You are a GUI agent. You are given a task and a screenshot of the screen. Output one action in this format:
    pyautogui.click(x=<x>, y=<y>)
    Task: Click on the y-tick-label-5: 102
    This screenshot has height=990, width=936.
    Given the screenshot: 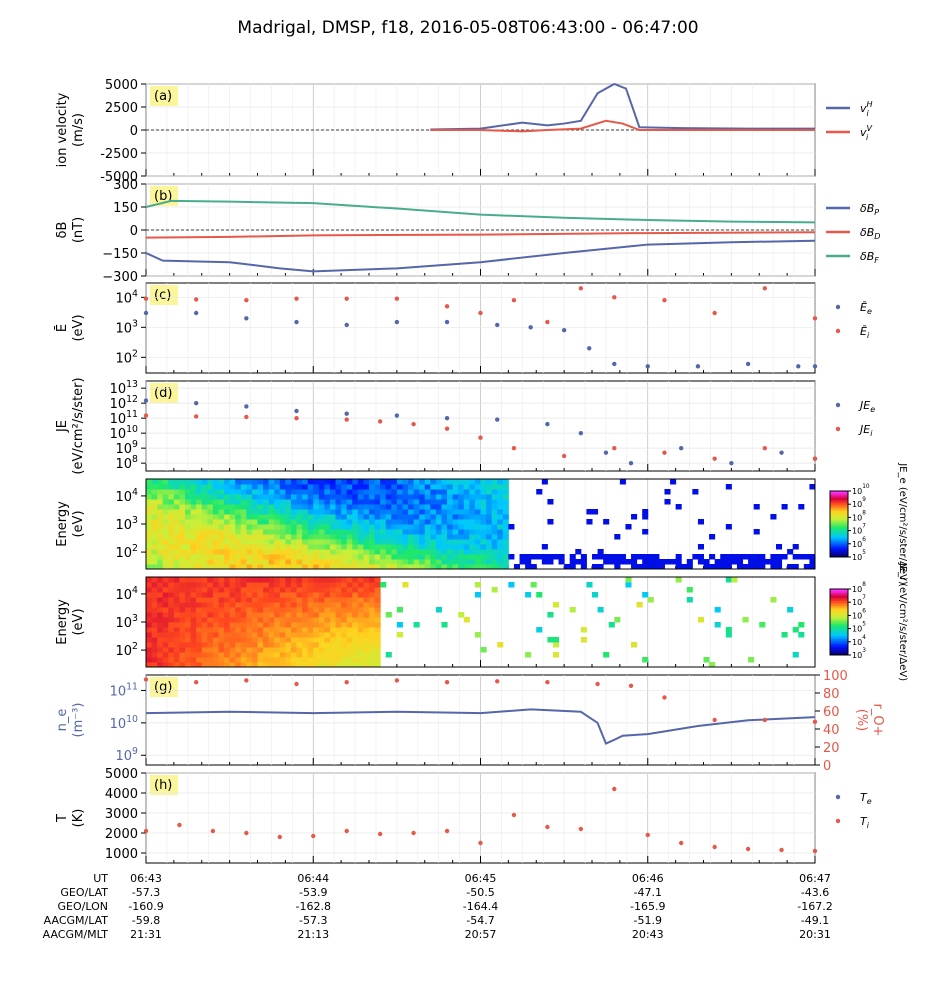 What is the action you would take?
    pyautogui.click(x=127, y=650)
    